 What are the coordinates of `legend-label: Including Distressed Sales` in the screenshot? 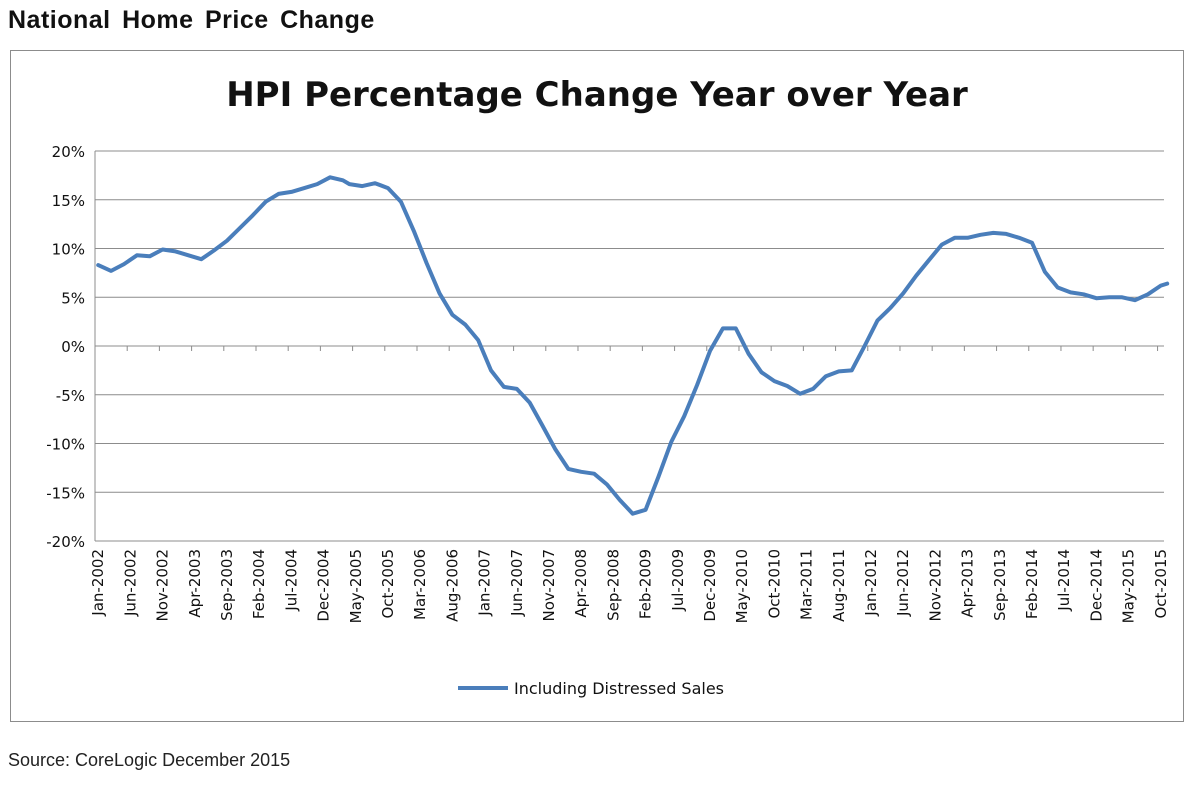 It's located at (619, 688).